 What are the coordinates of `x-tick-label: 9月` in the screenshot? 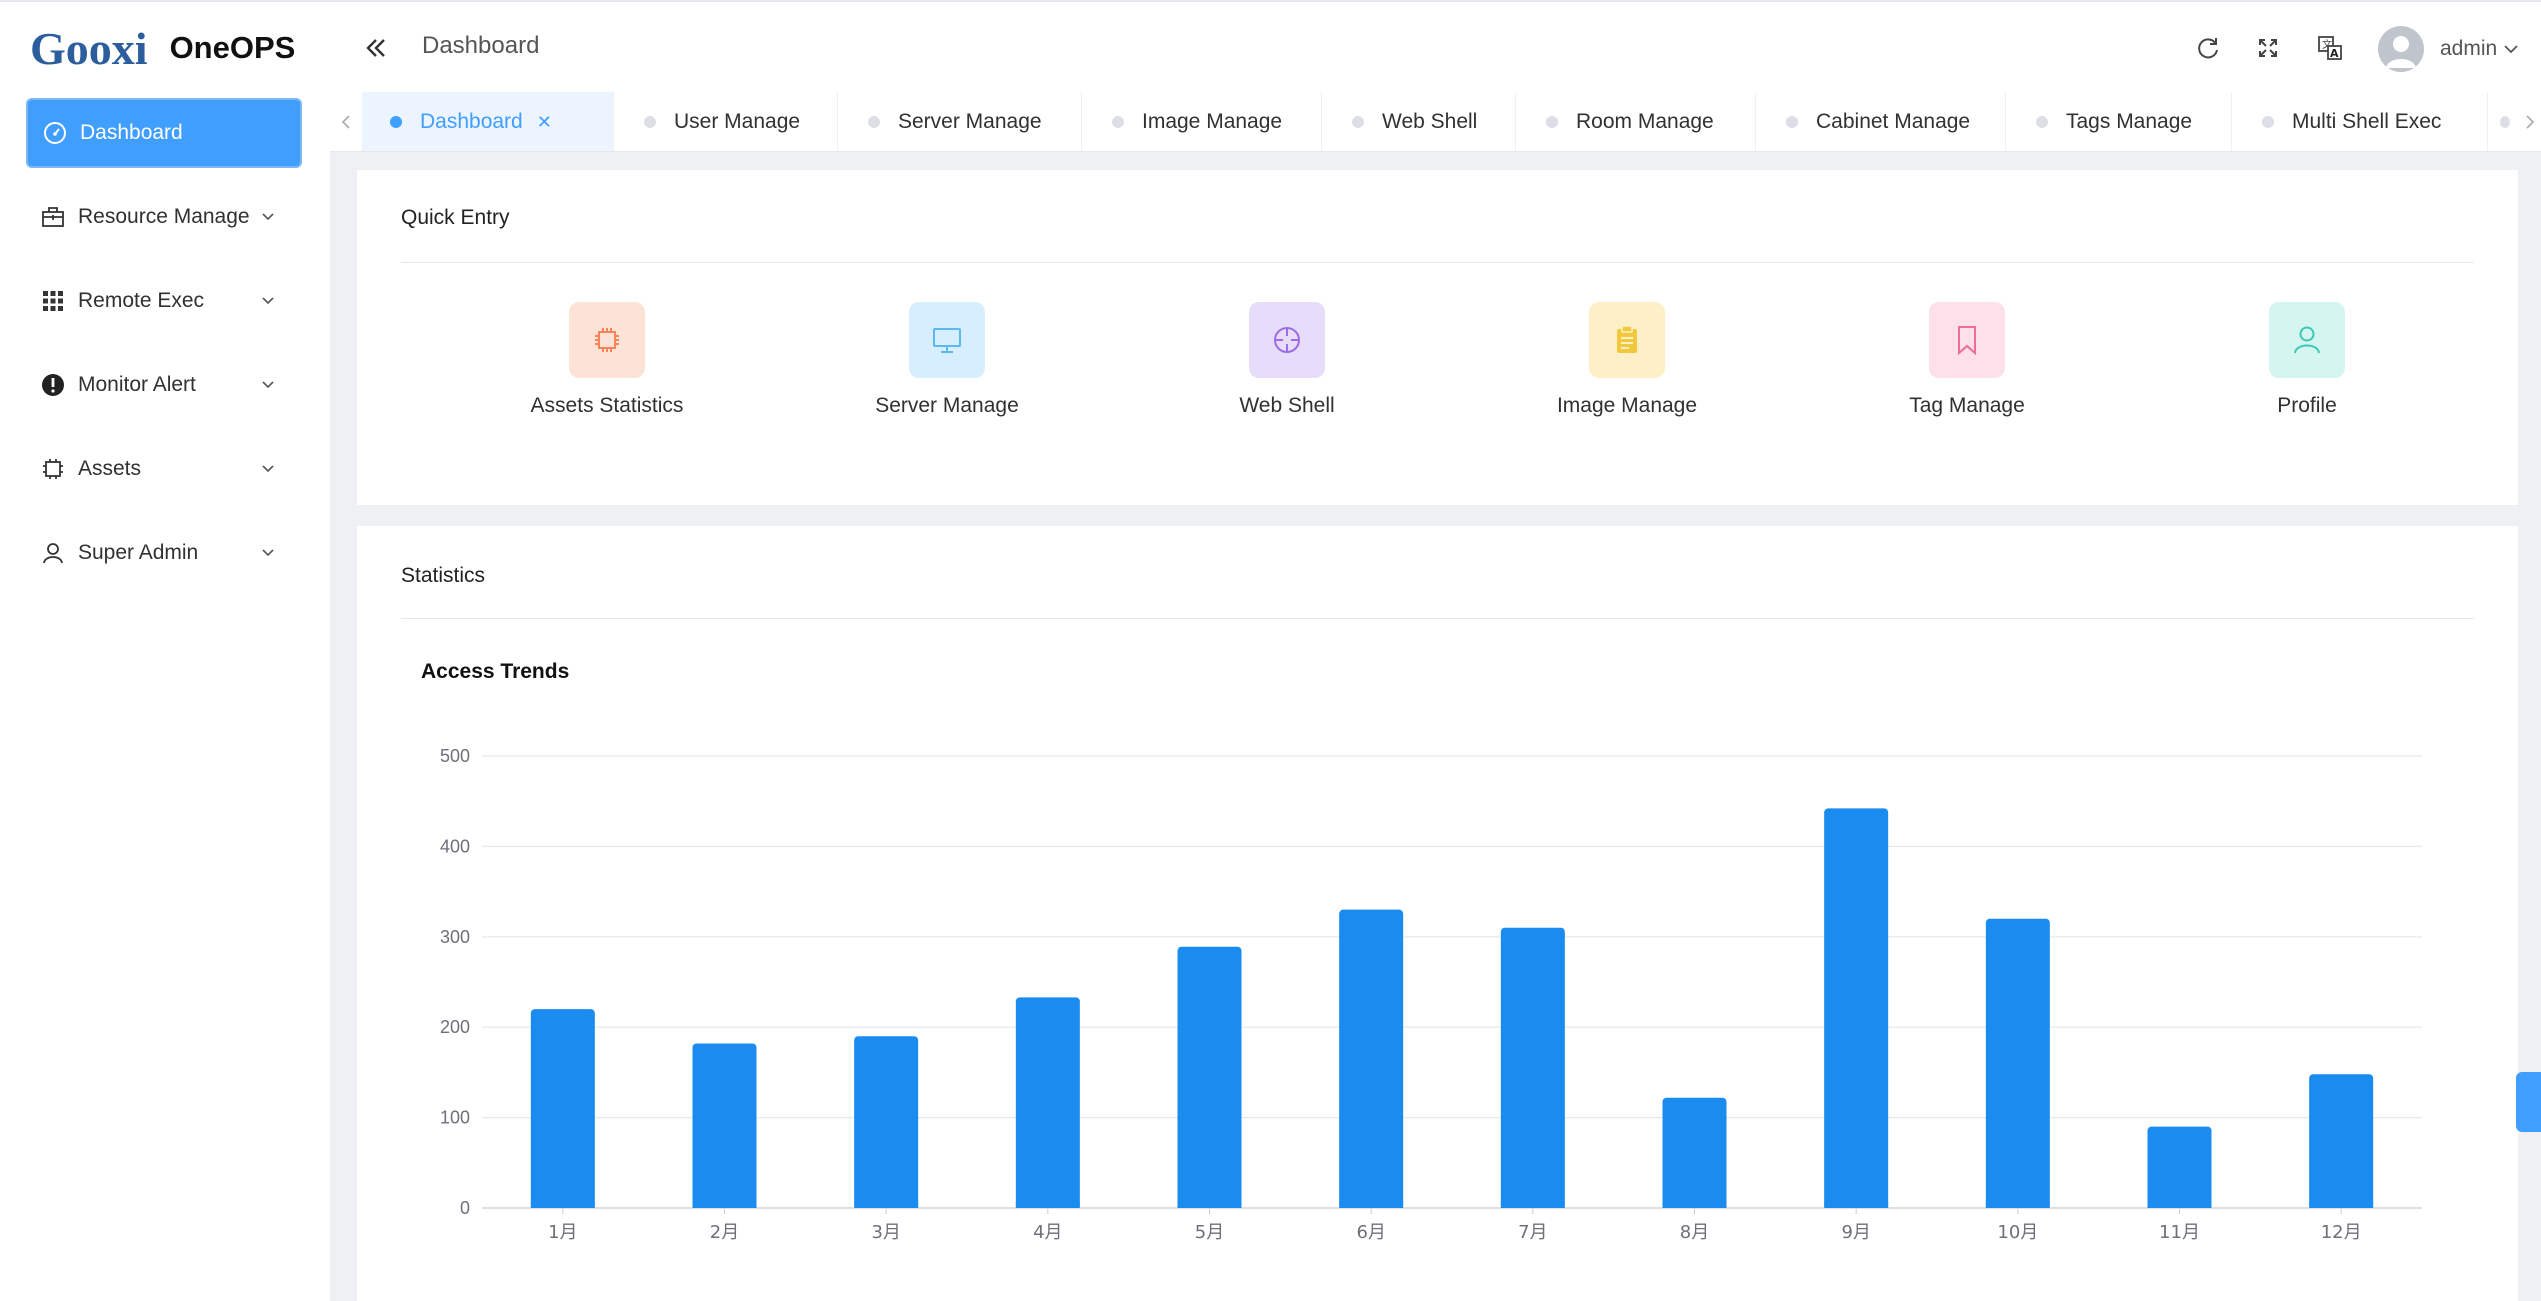 It's located at (1855, 1232).